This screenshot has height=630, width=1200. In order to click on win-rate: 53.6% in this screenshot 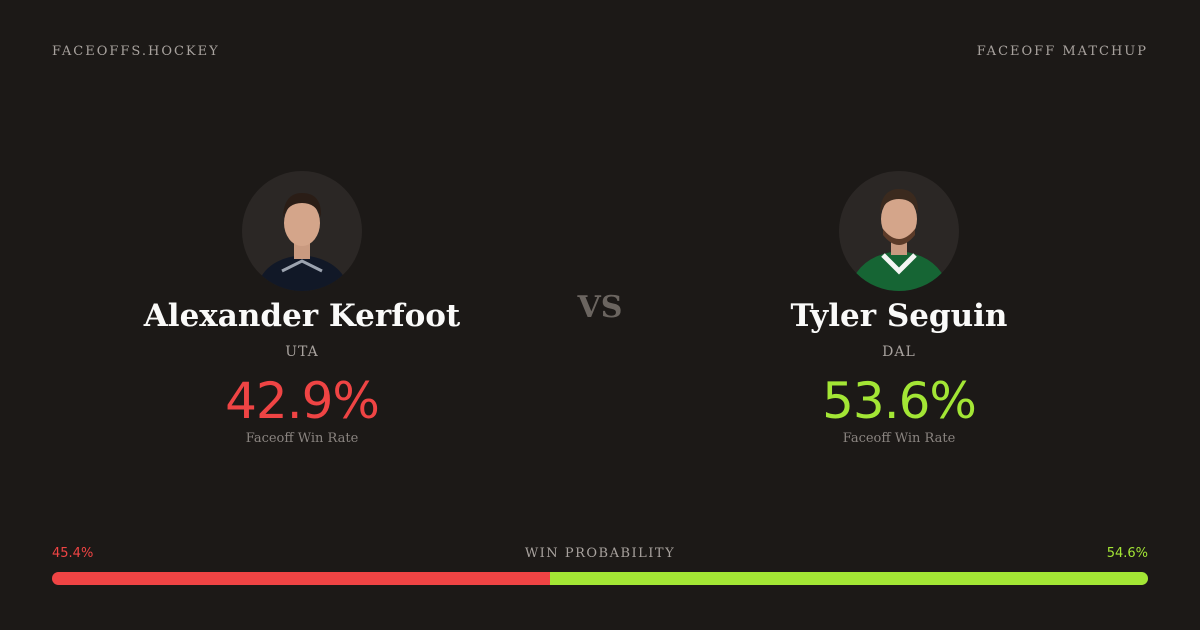, I will do `click(899, 401)`.